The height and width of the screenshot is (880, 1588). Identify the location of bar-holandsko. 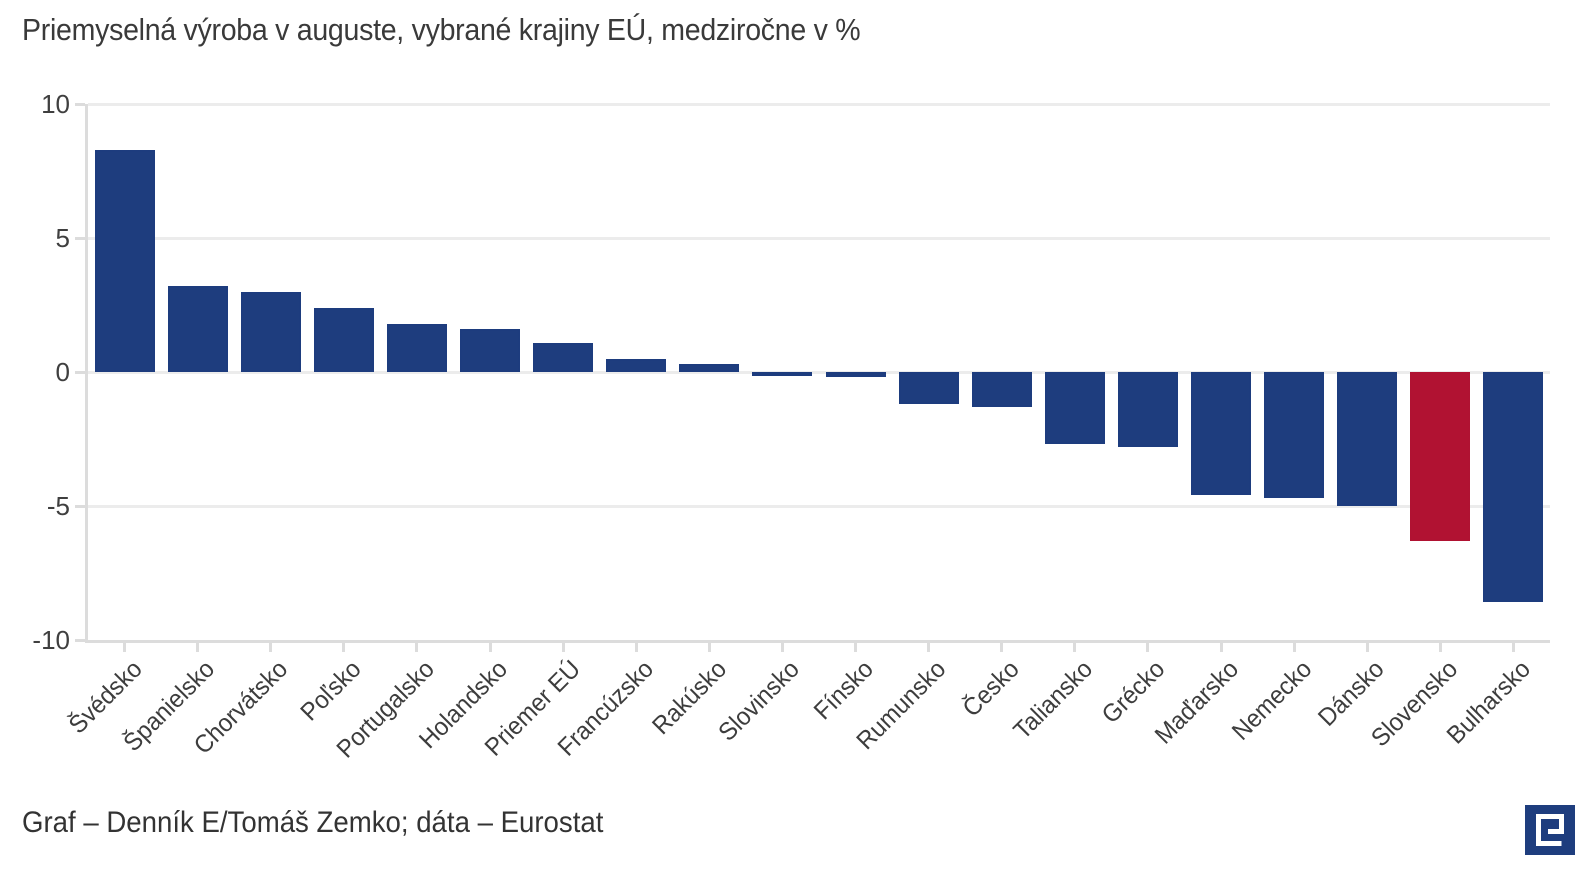
(490, 350).